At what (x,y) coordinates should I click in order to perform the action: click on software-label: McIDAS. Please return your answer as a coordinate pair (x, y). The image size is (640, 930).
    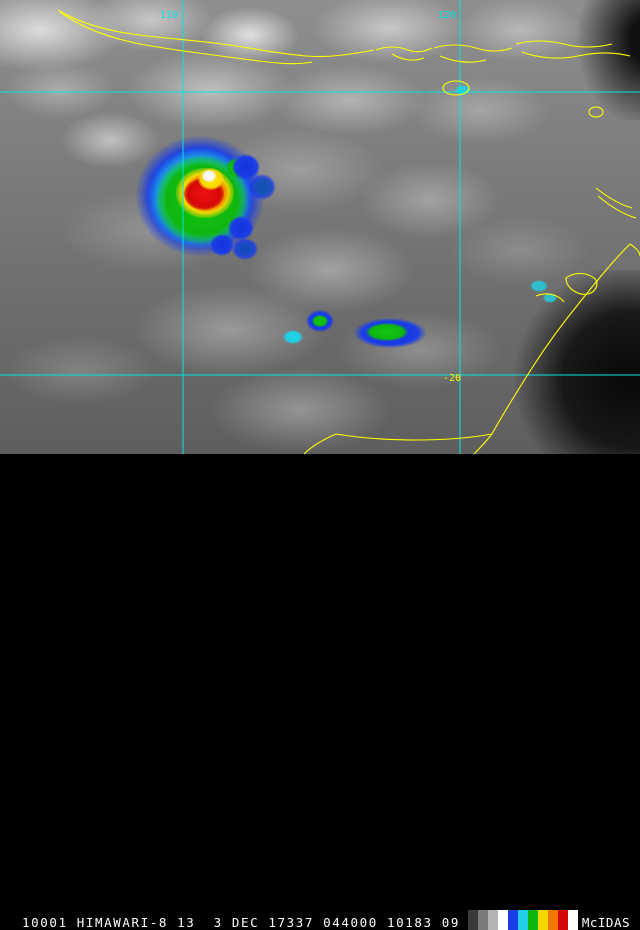
    Looking at the image, I should click on (605, 922).